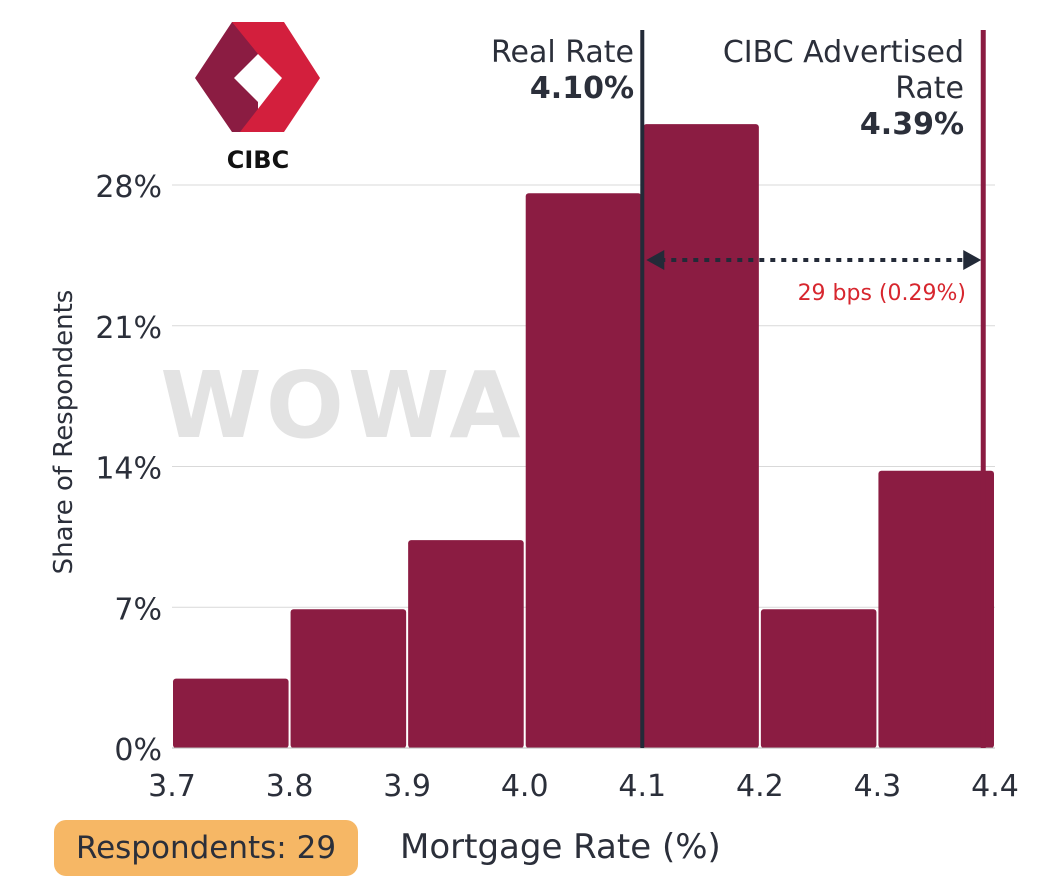 This screenshot has width=1048, height=894. What do you see at coordinates (128, 469) in the screenshot?
I see `y-tick-label: 14%` at bounding box center [128, 469].